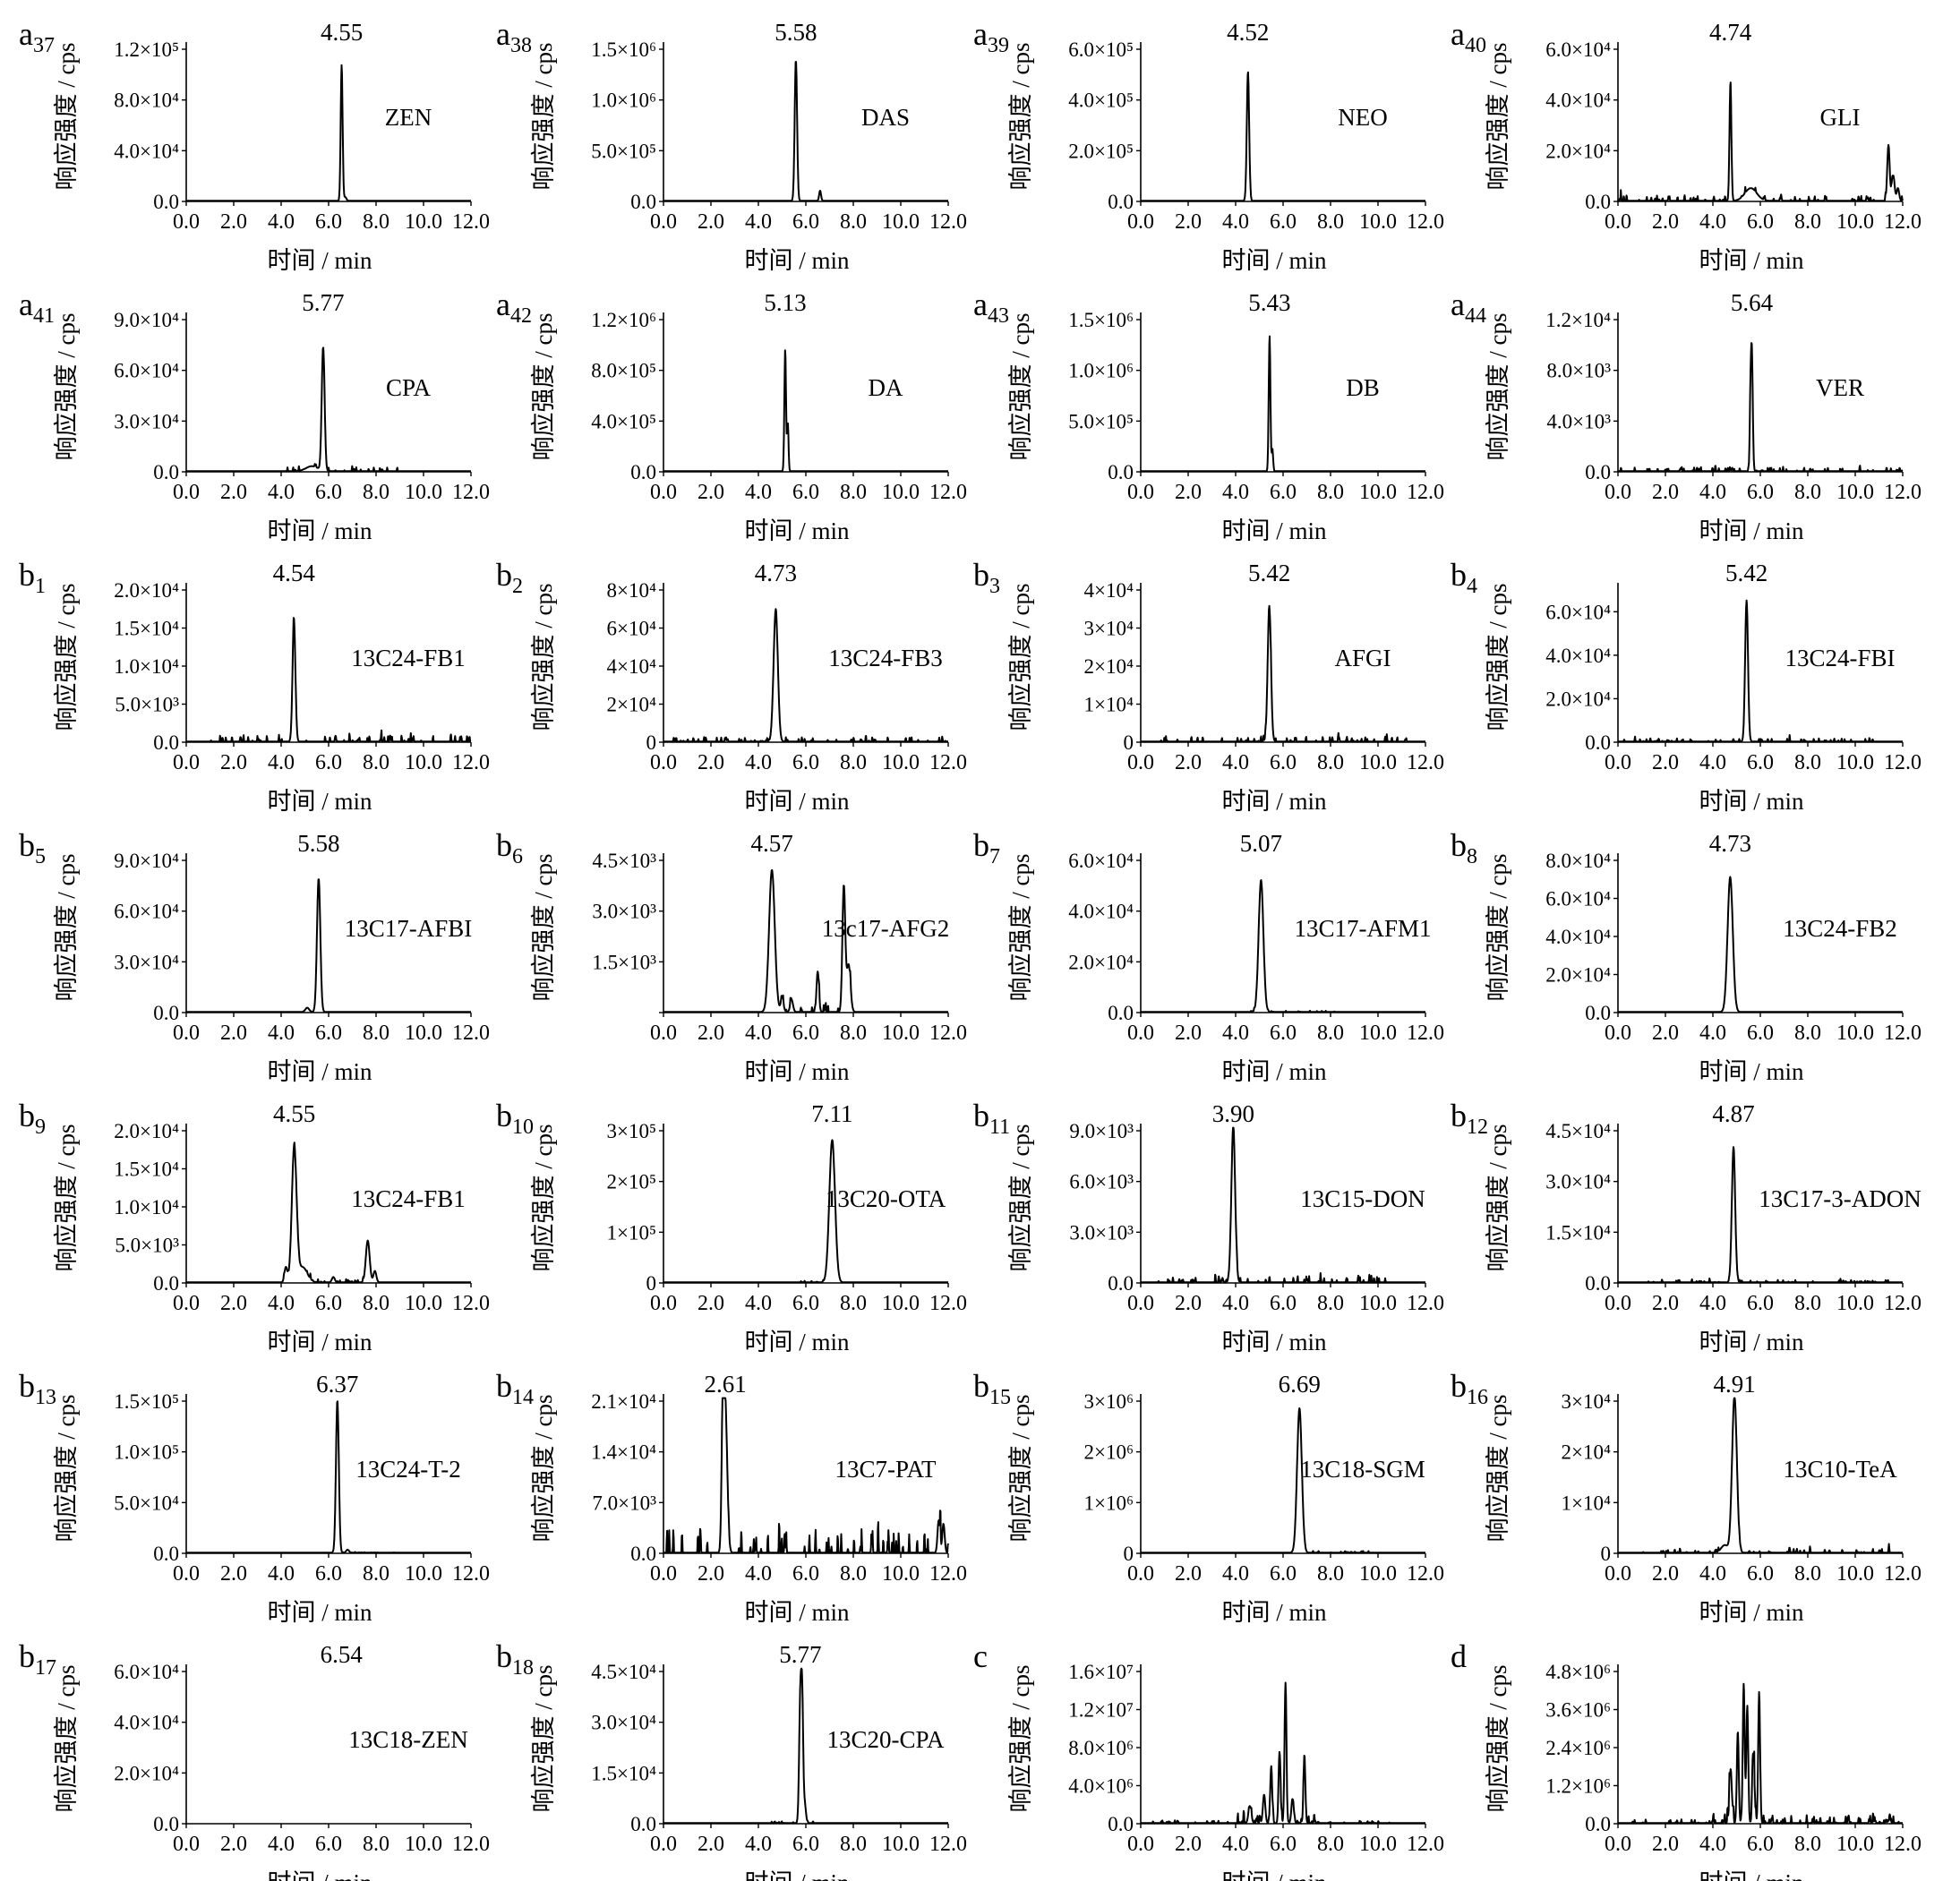 The image size is (1960, 1881). I want to click on panel-subscript: 16, so click(1477, 1397).